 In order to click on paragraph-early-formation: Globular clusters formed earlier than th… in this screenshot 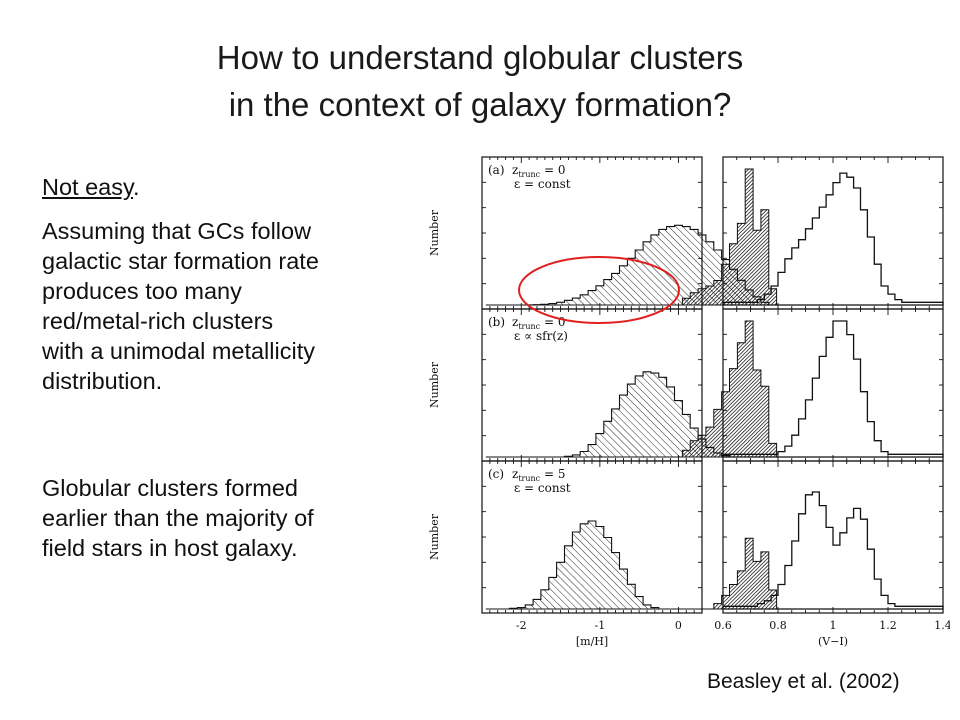, I will do `click(227, 518)`.